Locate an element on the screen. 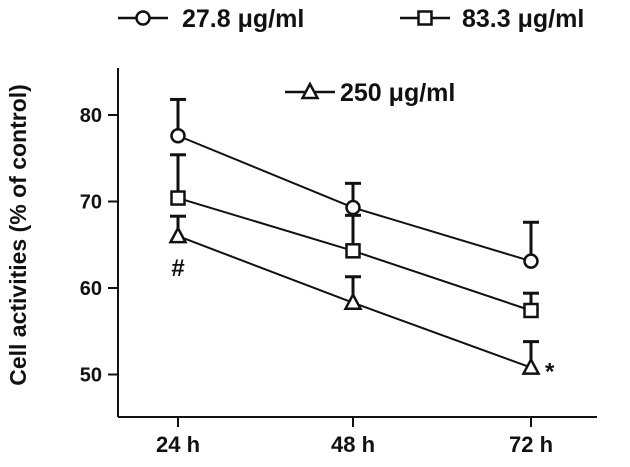 This screenshot has height=467, width=630. legend-item: 83.3 μg/ml is located at coordinates (492, 19).